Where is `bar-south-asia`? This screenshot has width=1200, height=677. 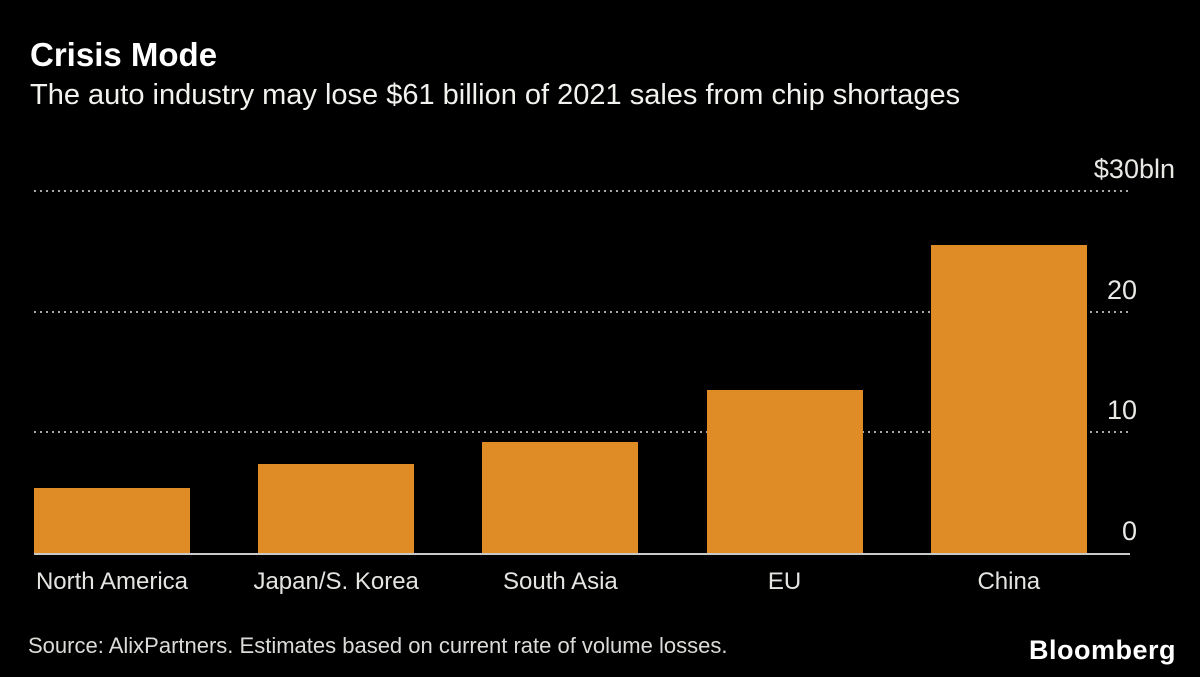 bar-south-asia is located at coordinates (560, 497).